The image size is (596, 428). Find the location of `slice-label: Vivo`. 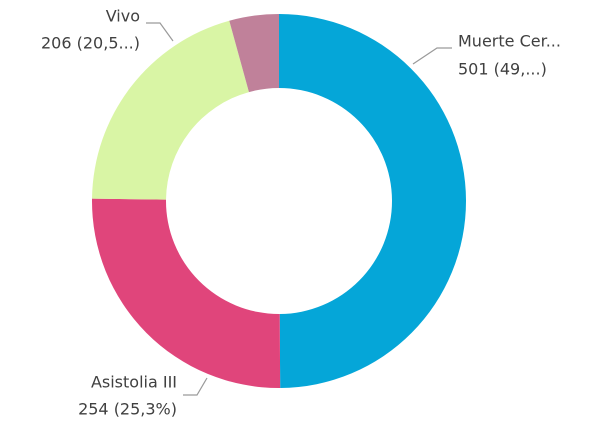

slice-label: Vivo is located at coordinates (123, 16).